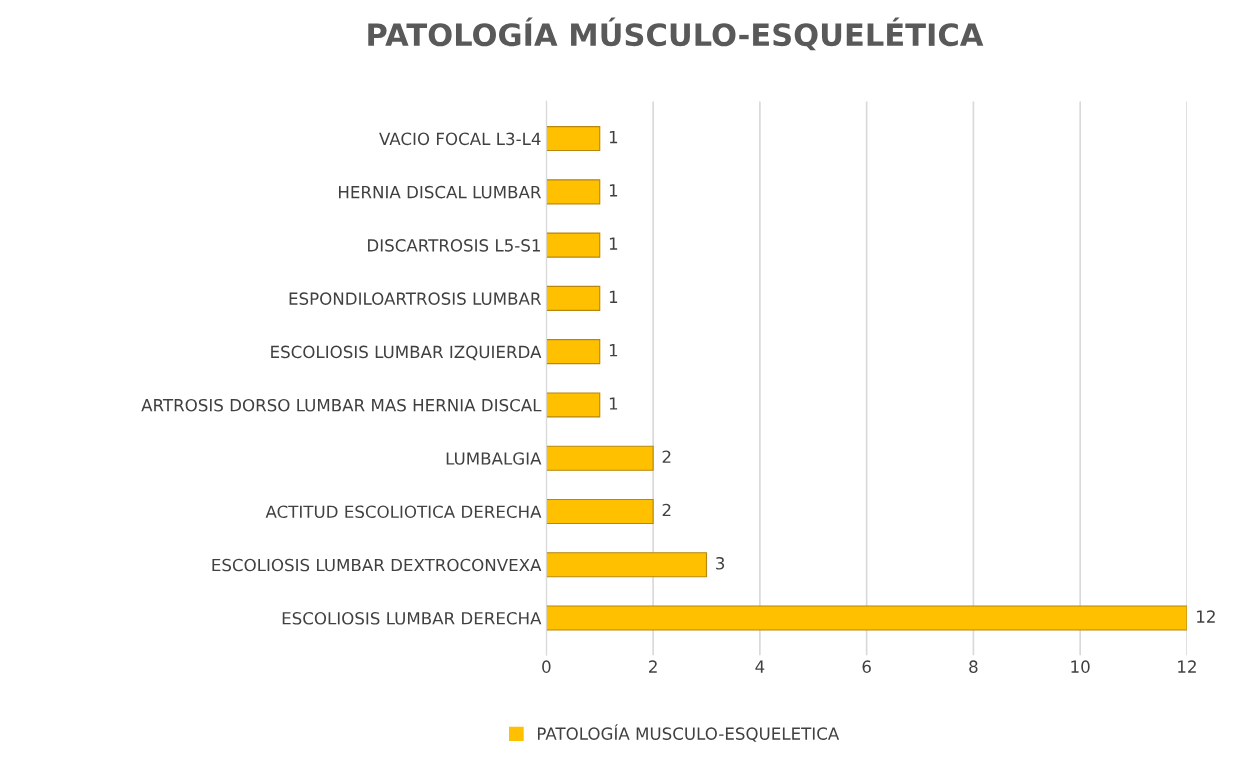 Image resolution: width=1256 pixels, height=780 pixels. Describe the element at coordinates (460, 139) in the screenshot. I see `y-tick-label: VACIO FOCAL L3-L4` at that location.